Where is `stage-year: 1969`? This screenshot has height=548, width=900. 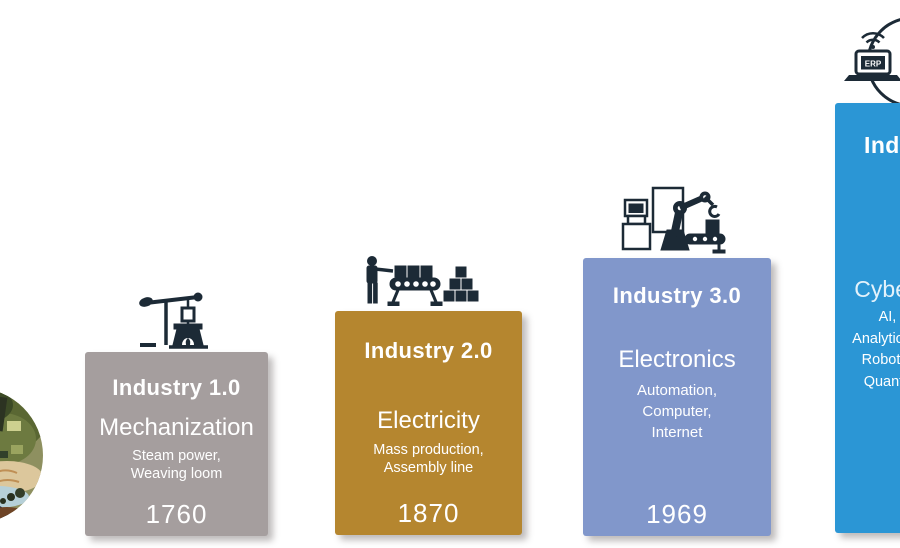 stage-year: 1969 is located at coordinates (677, 514).